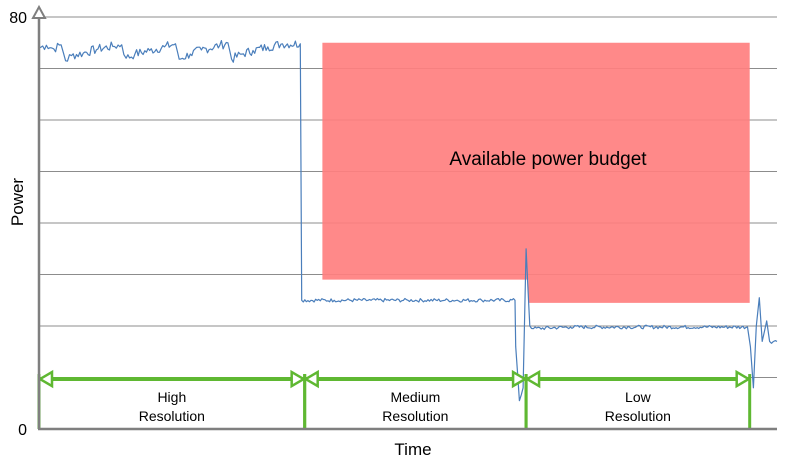 This screenshot has height=465, width=798. I want to click on phase-label-line1: Low, so click(638, 397).